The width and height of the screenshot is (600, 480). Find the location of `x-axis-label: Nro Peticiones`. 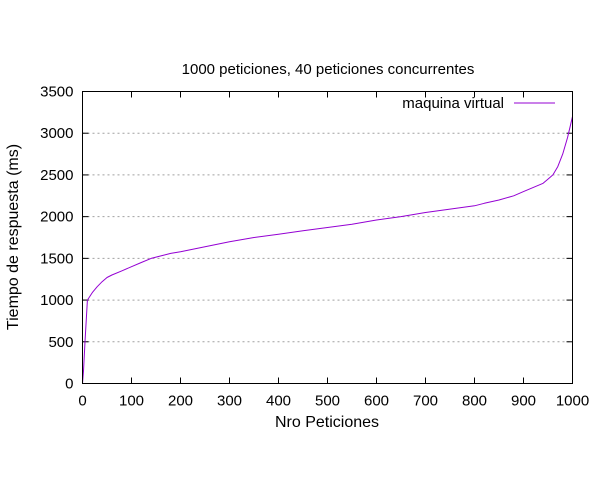

x-axis-label: Nro Peticiones is located at coordinates (327, 422).